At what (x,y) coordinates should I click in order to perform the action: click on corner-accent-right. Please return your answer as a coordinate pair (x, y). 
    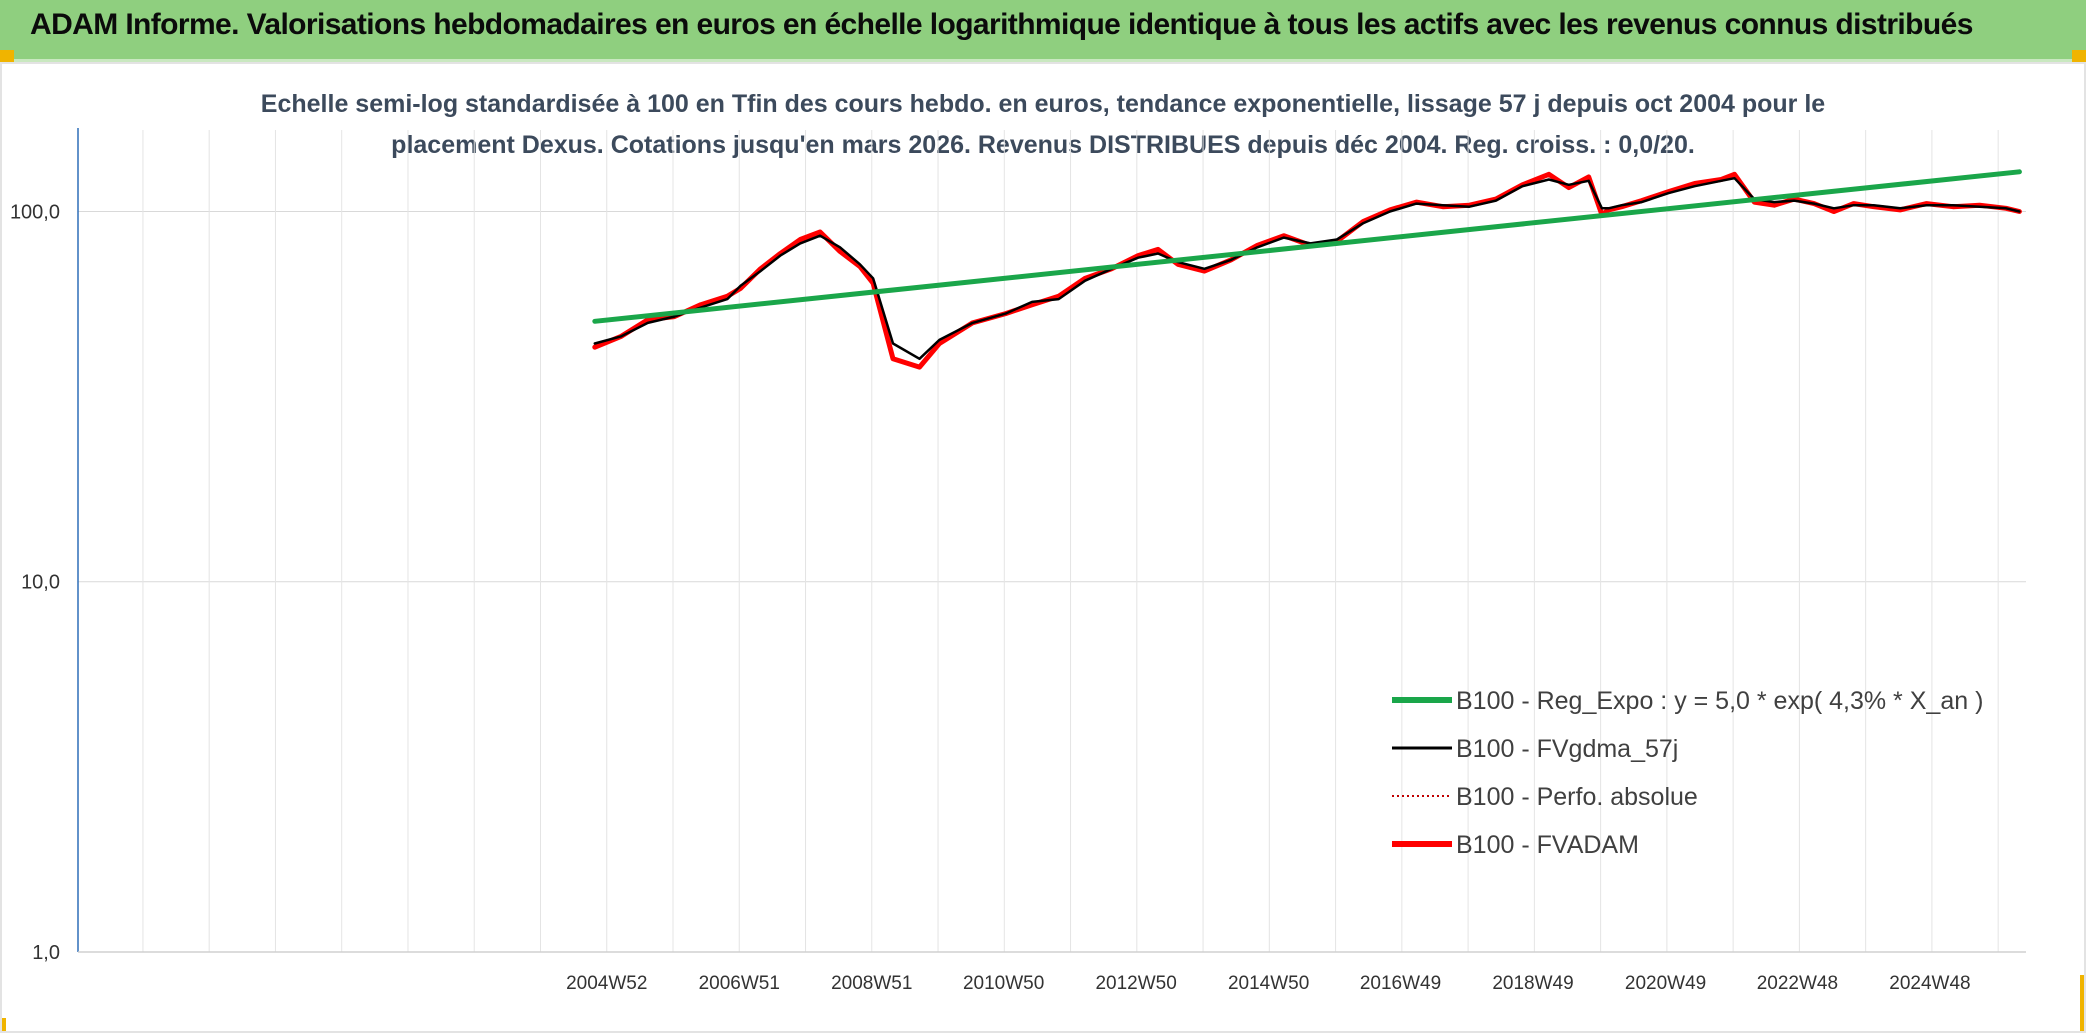
    Looking at the image, I should click on (2079, 56).